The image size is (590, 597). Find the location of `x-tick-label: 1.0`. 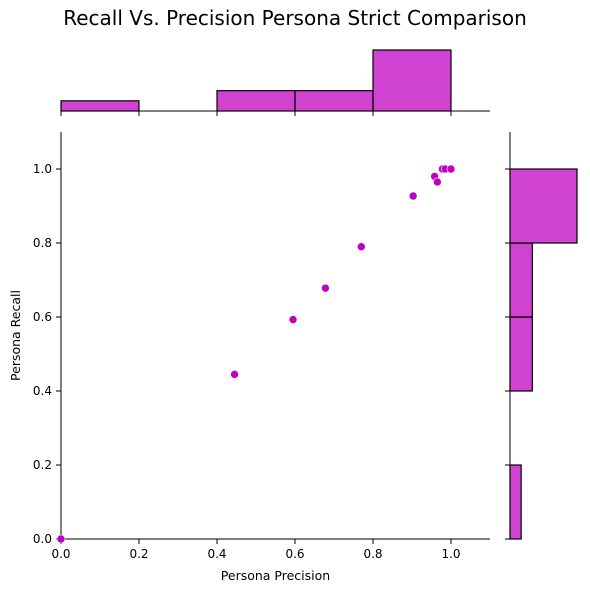

x-tick-label: 1.0 is located at coordinates (450, 554).